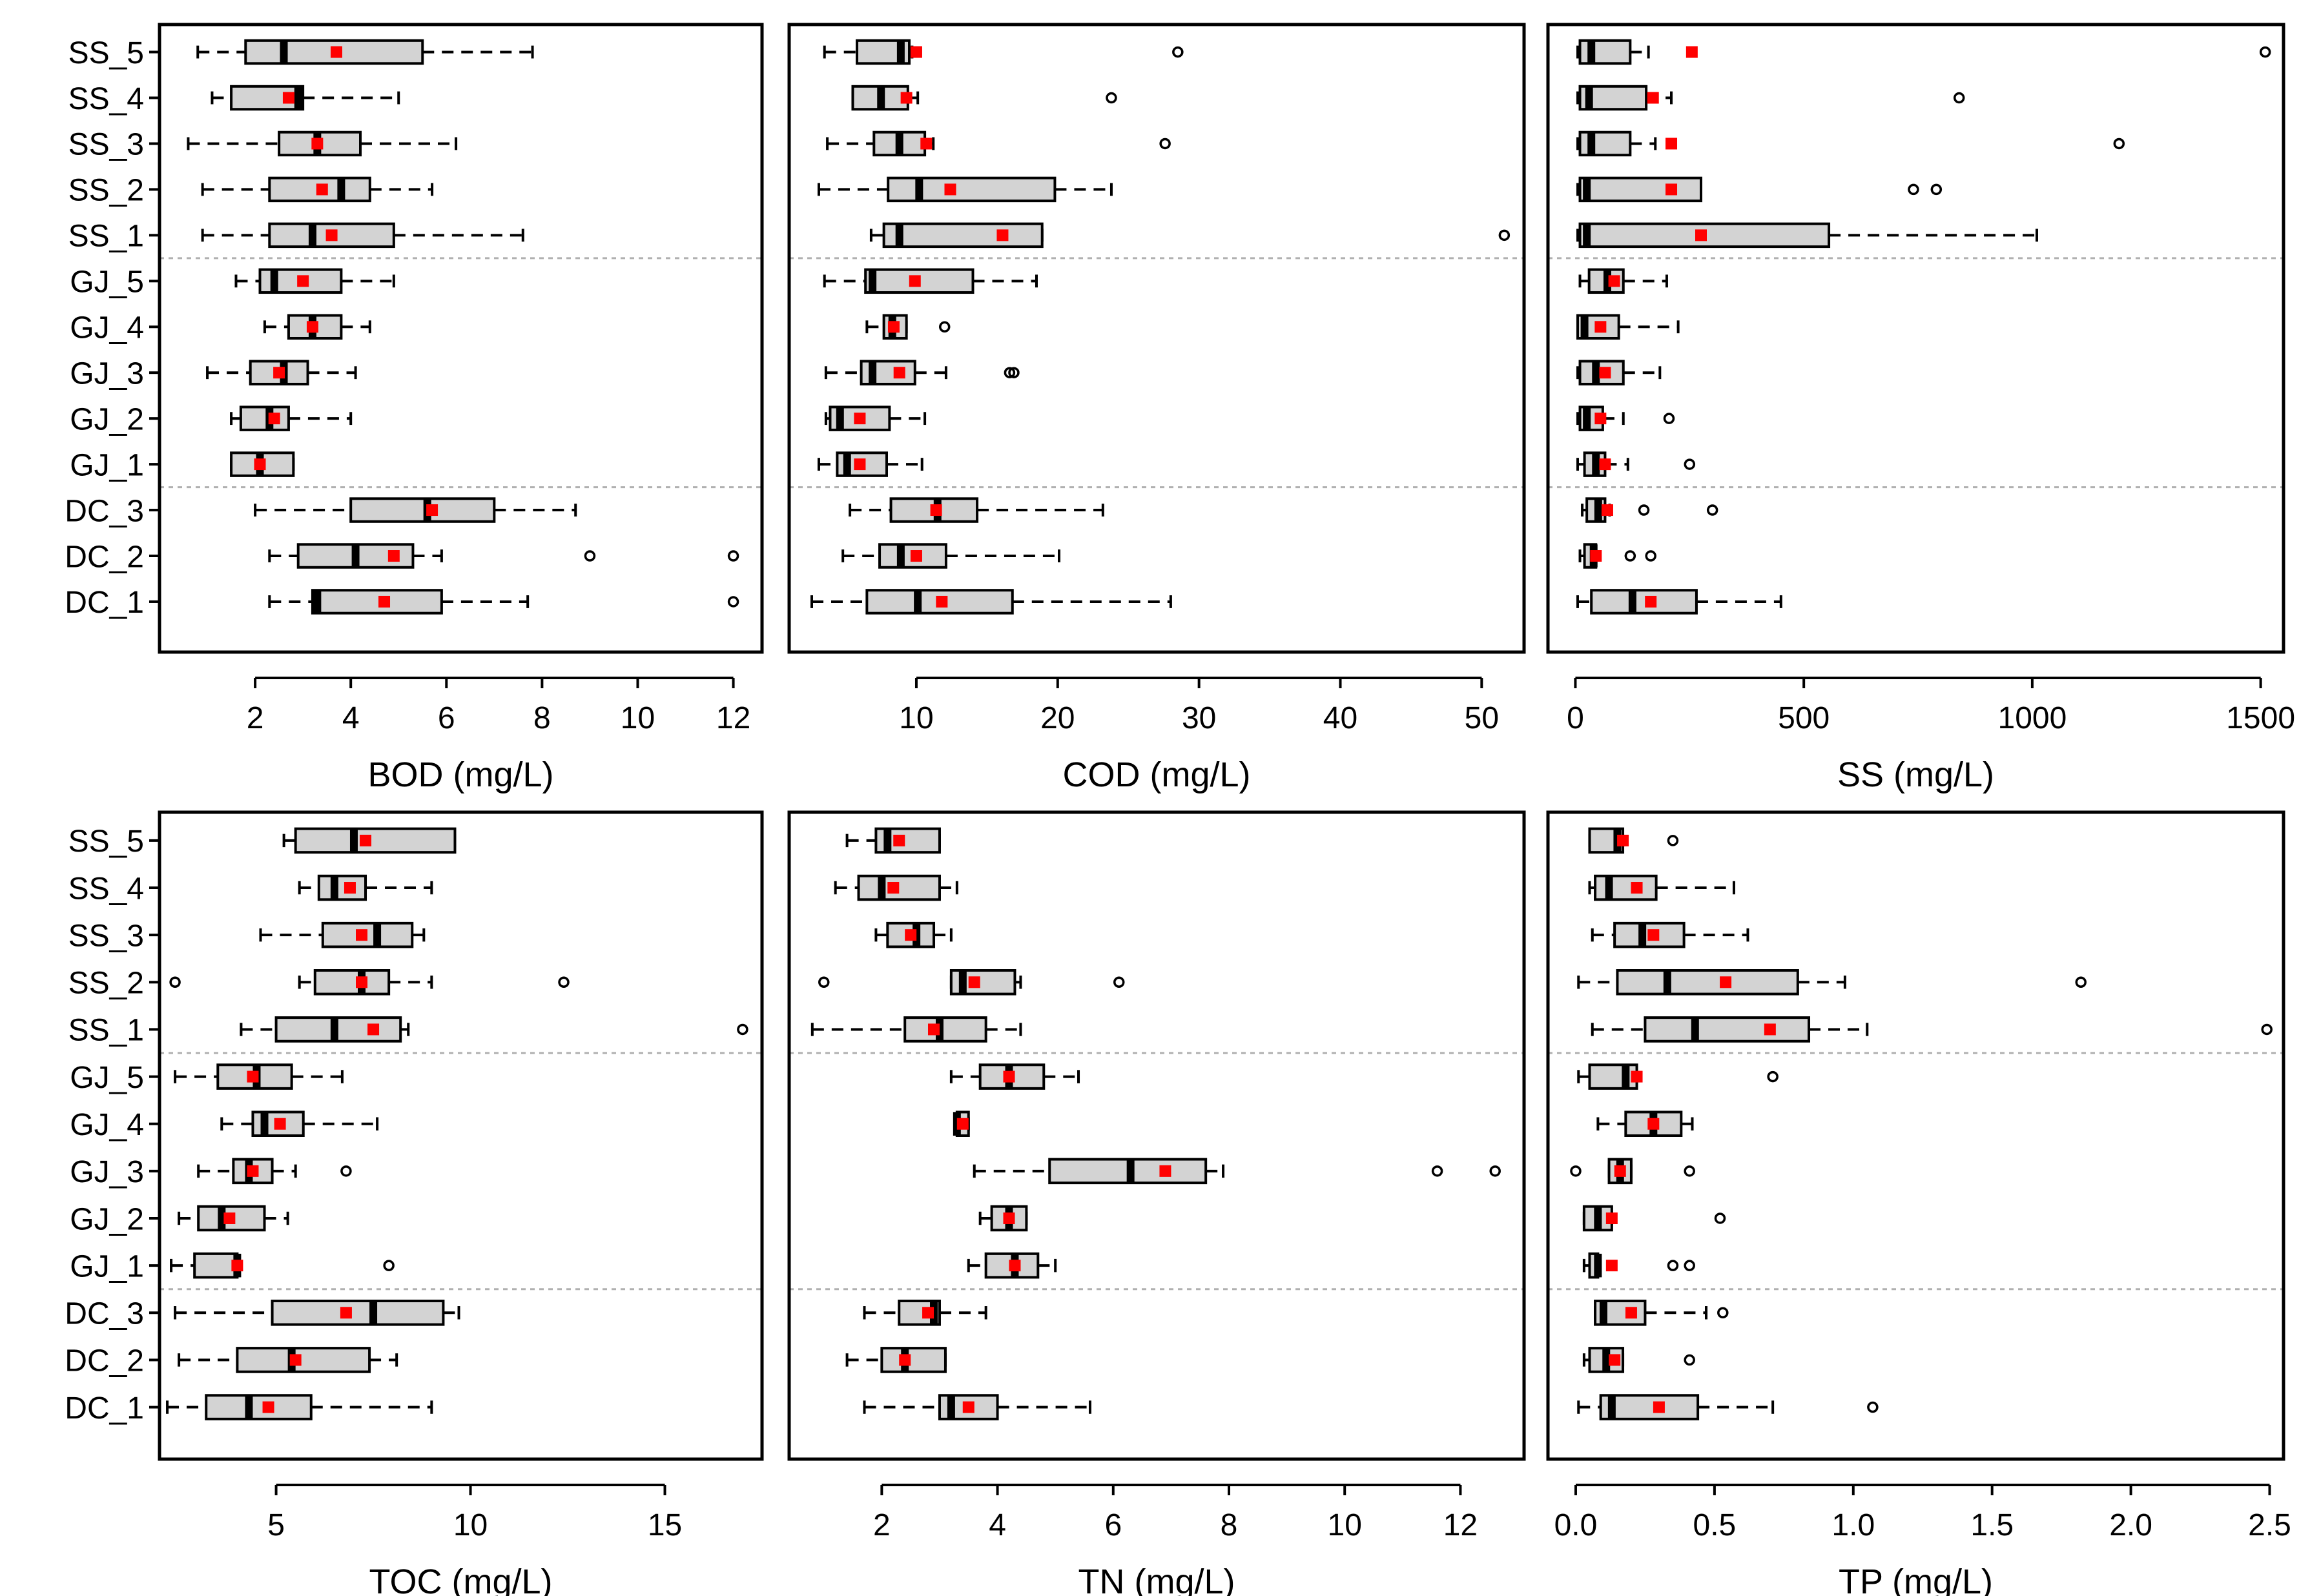 This screenshot has width=2310, height=1596. Describe the element at coordinates (1199, 718) in the screenshot. I see `x-tick-label: 30` at that location.